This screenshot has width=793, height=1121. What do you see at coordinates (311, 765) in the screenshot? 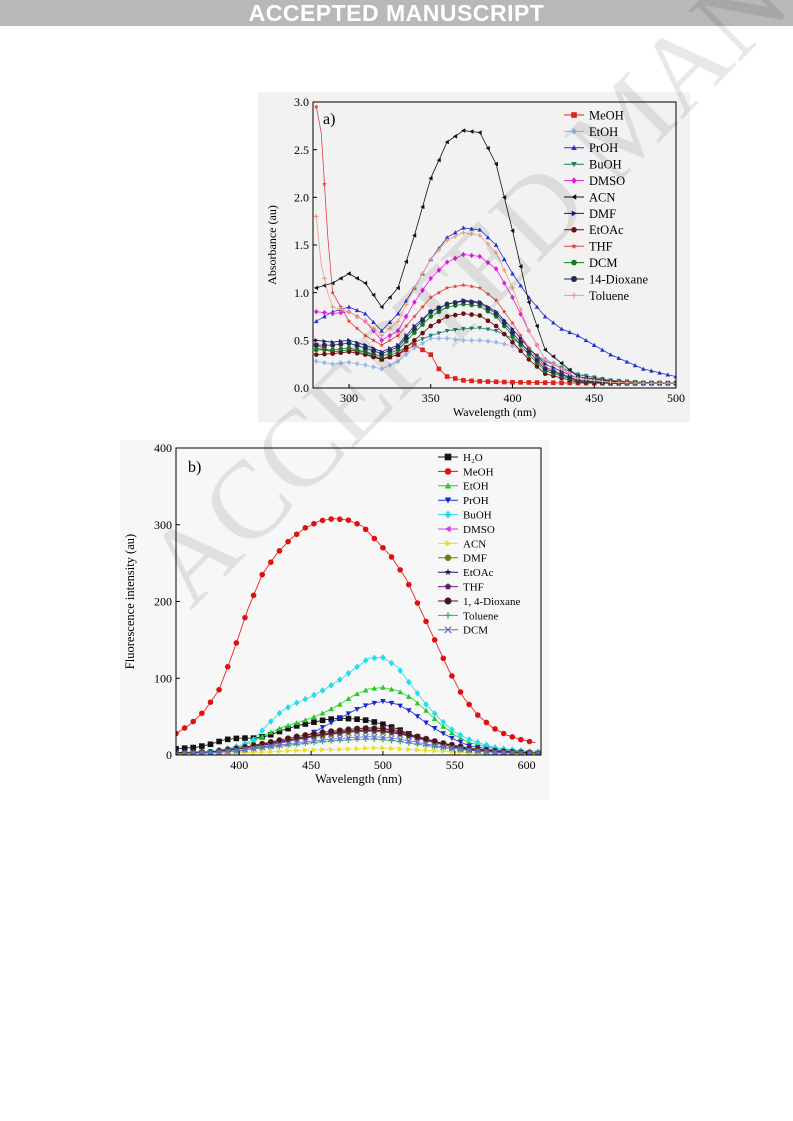
I see `x-tick-label: 450` at bounding box center [311, 765].